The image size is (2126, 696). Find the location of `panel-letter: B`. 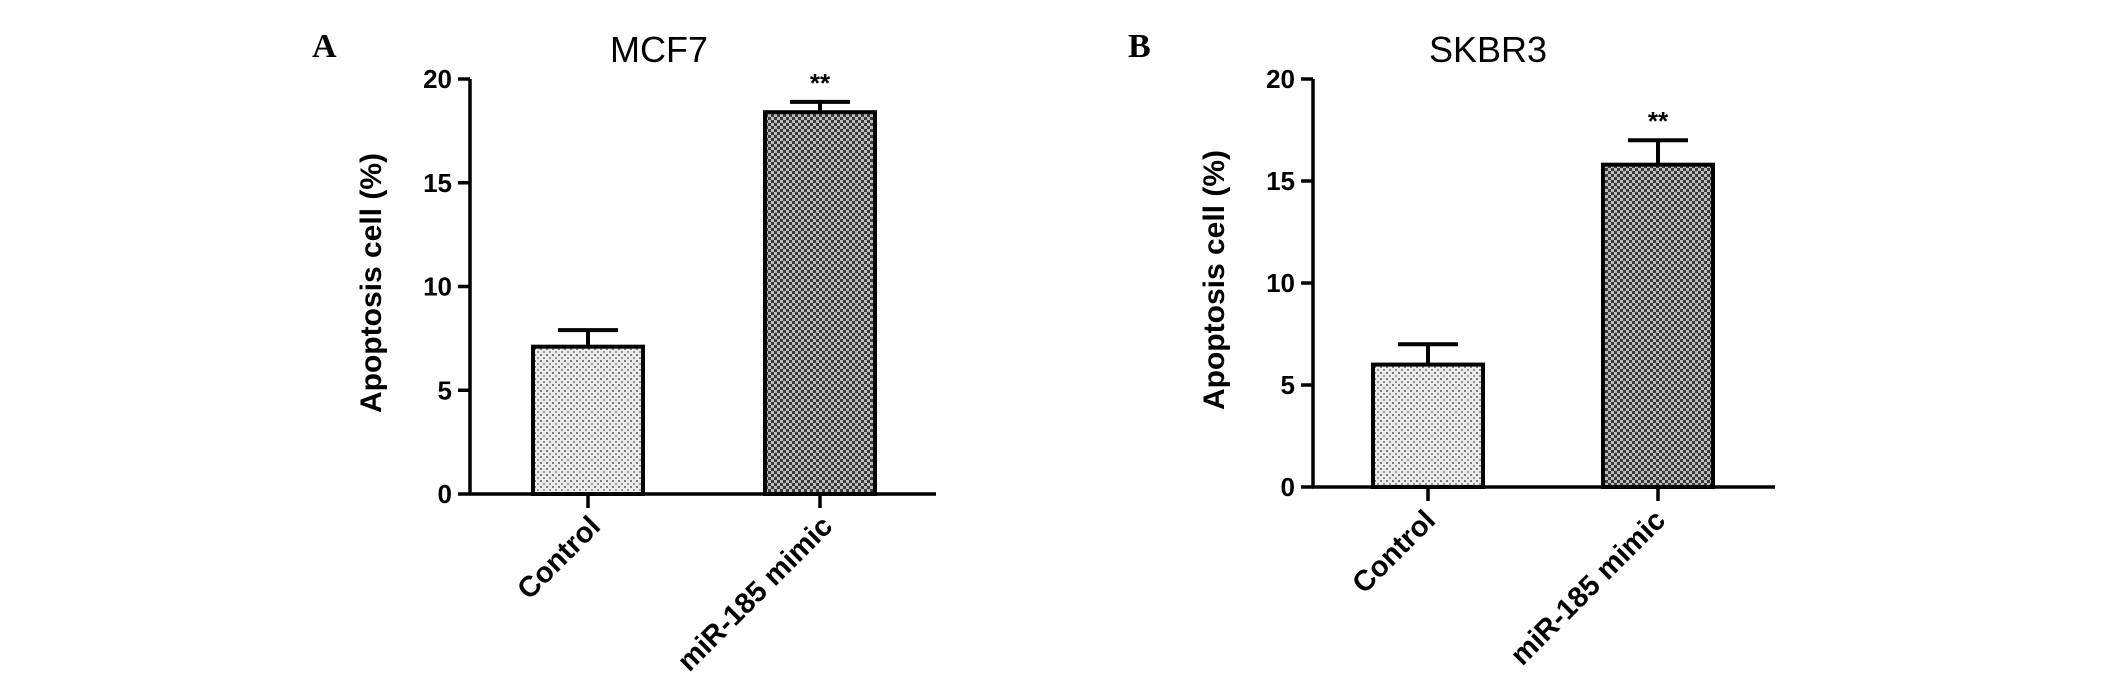

panel-letter: B is located at coordinates (1139, 46).